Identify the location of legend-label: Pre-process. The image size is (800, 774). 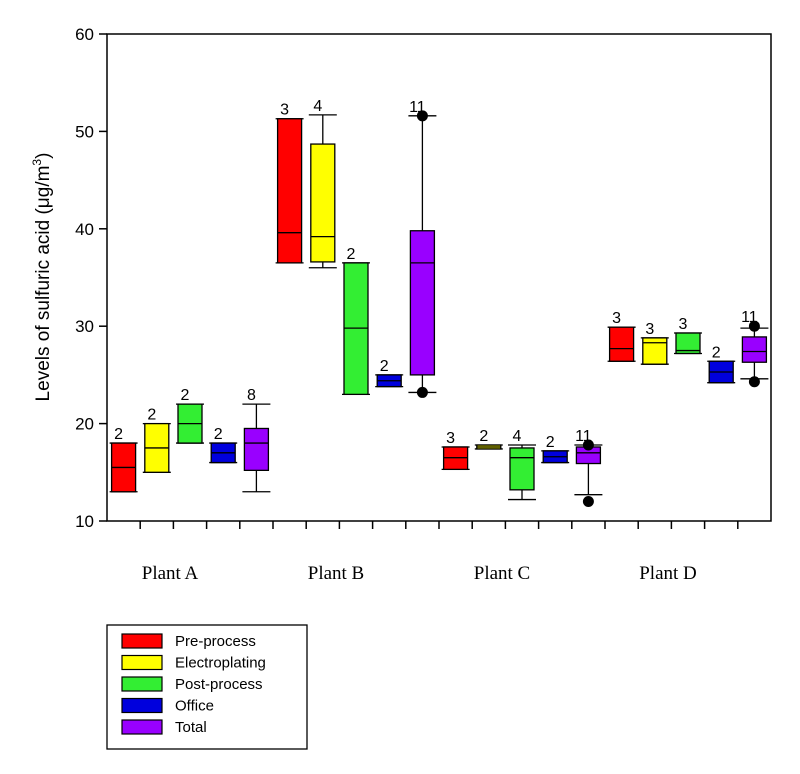
(215, 641).